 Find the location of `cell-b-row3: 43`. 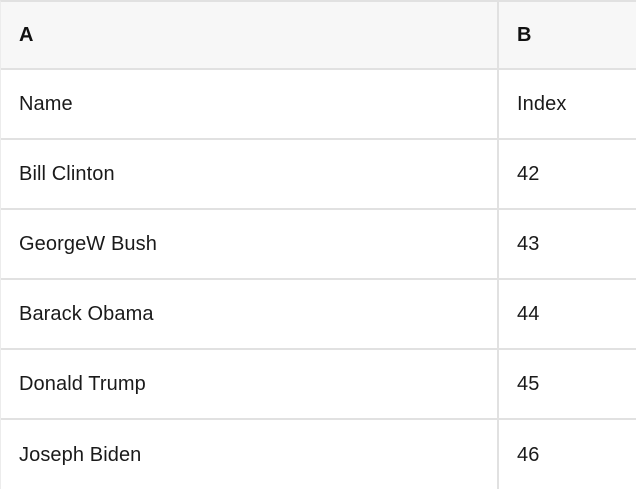

cell-b-row3: 43 is located at coordinates (528, 244).